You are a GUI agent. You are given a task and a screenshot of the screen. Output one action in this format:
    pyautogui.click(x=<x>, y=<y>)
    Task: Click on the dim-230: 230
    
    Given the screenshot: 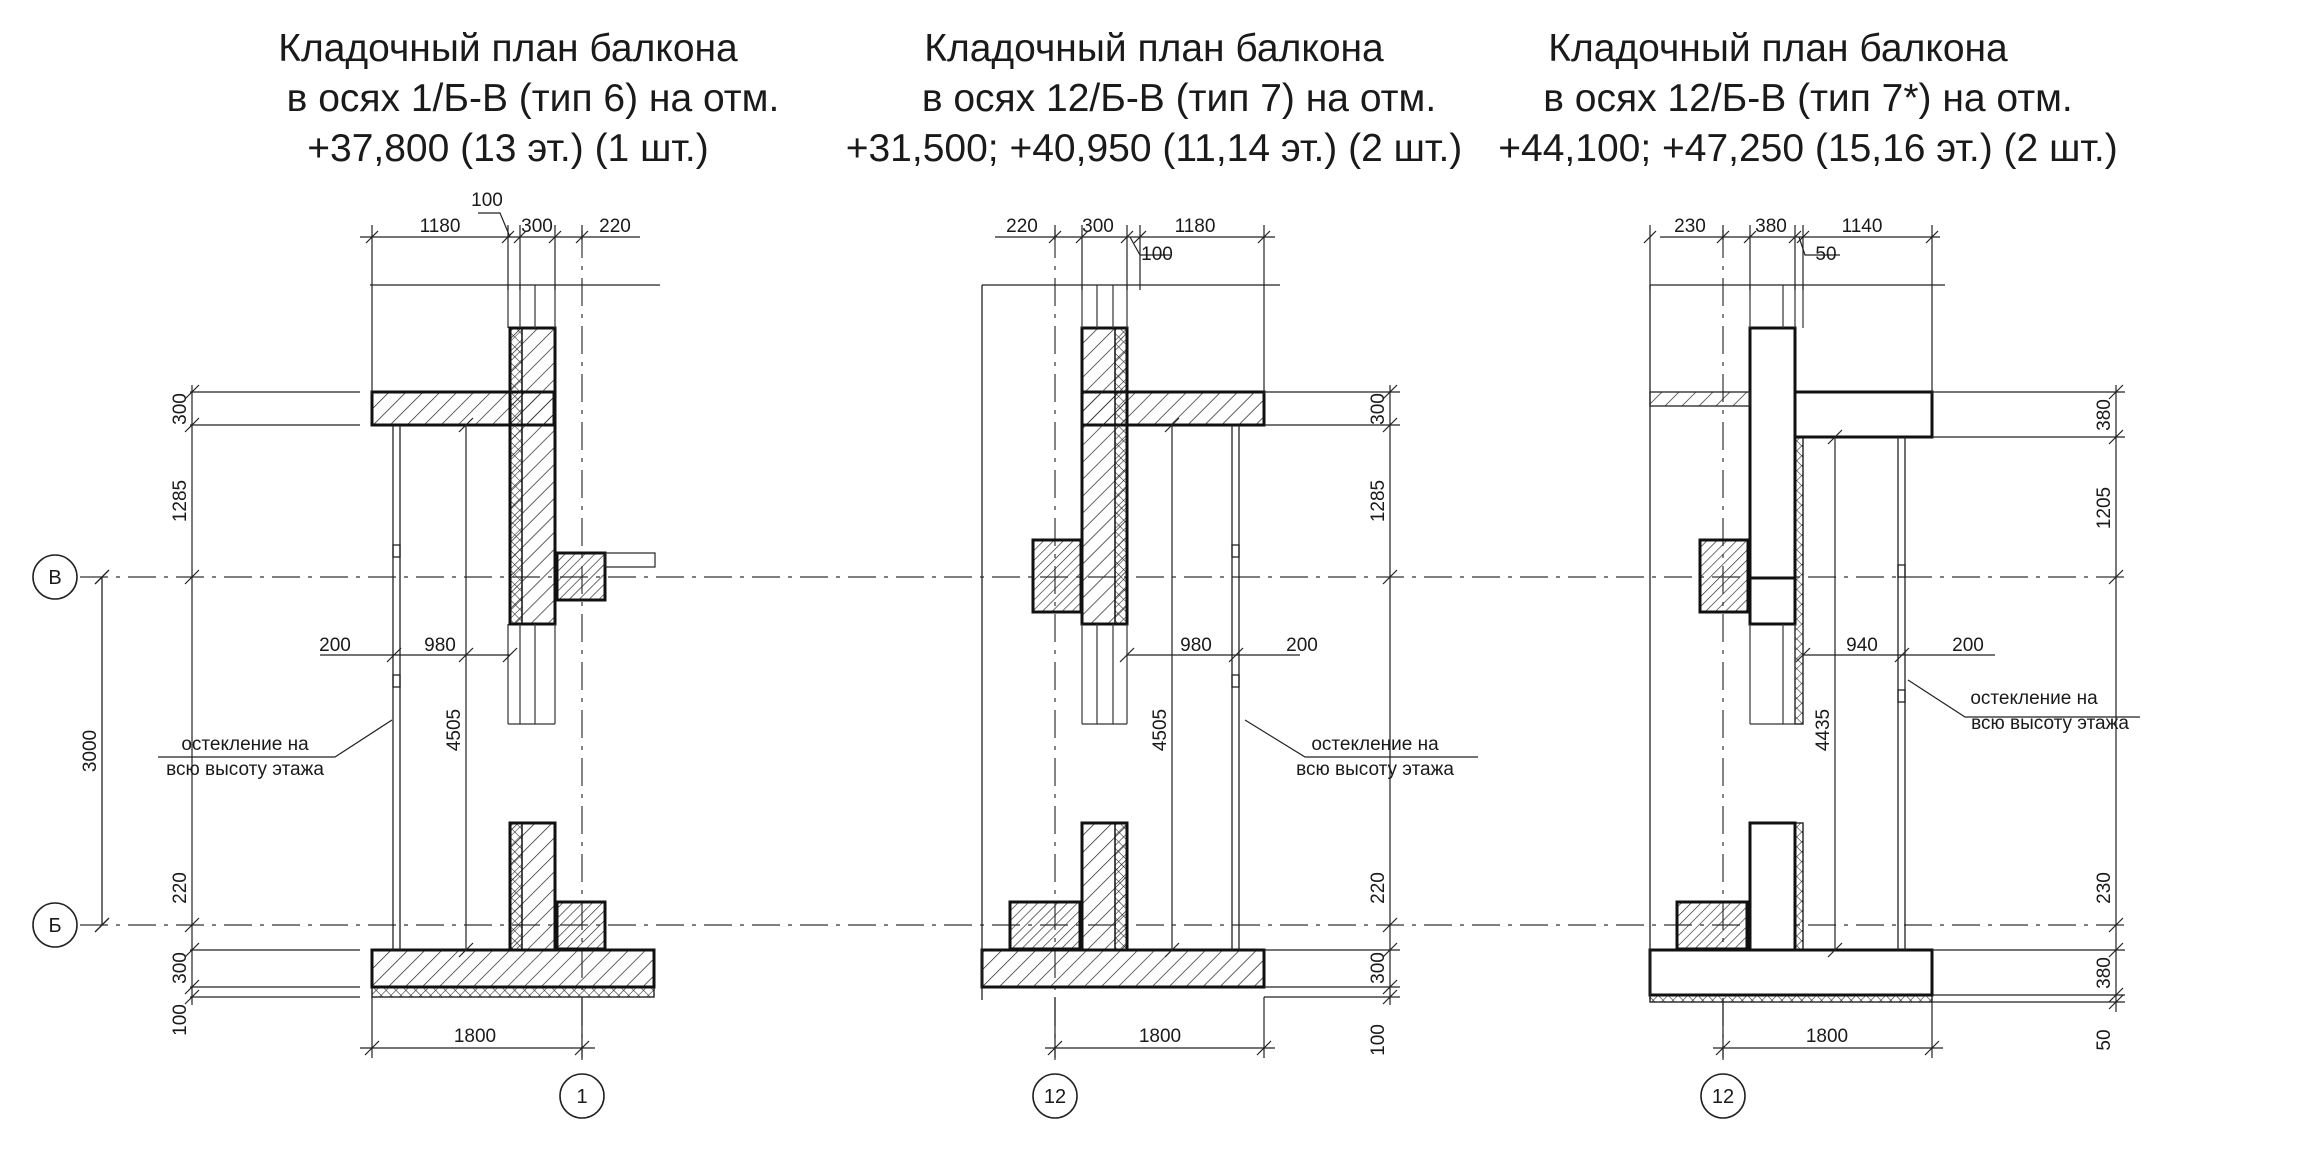 What is the action you would take?
    pyautogui.click(x=1690, y=226)
    